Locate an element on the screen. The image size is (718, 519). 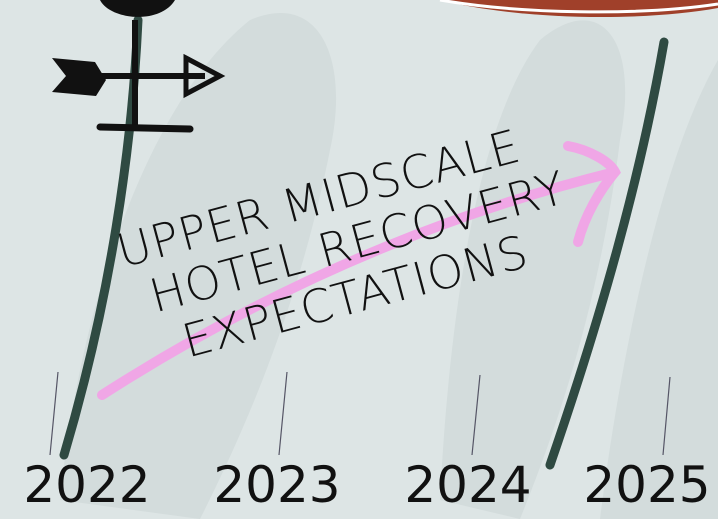
pole is located at coordinates (607, 253).